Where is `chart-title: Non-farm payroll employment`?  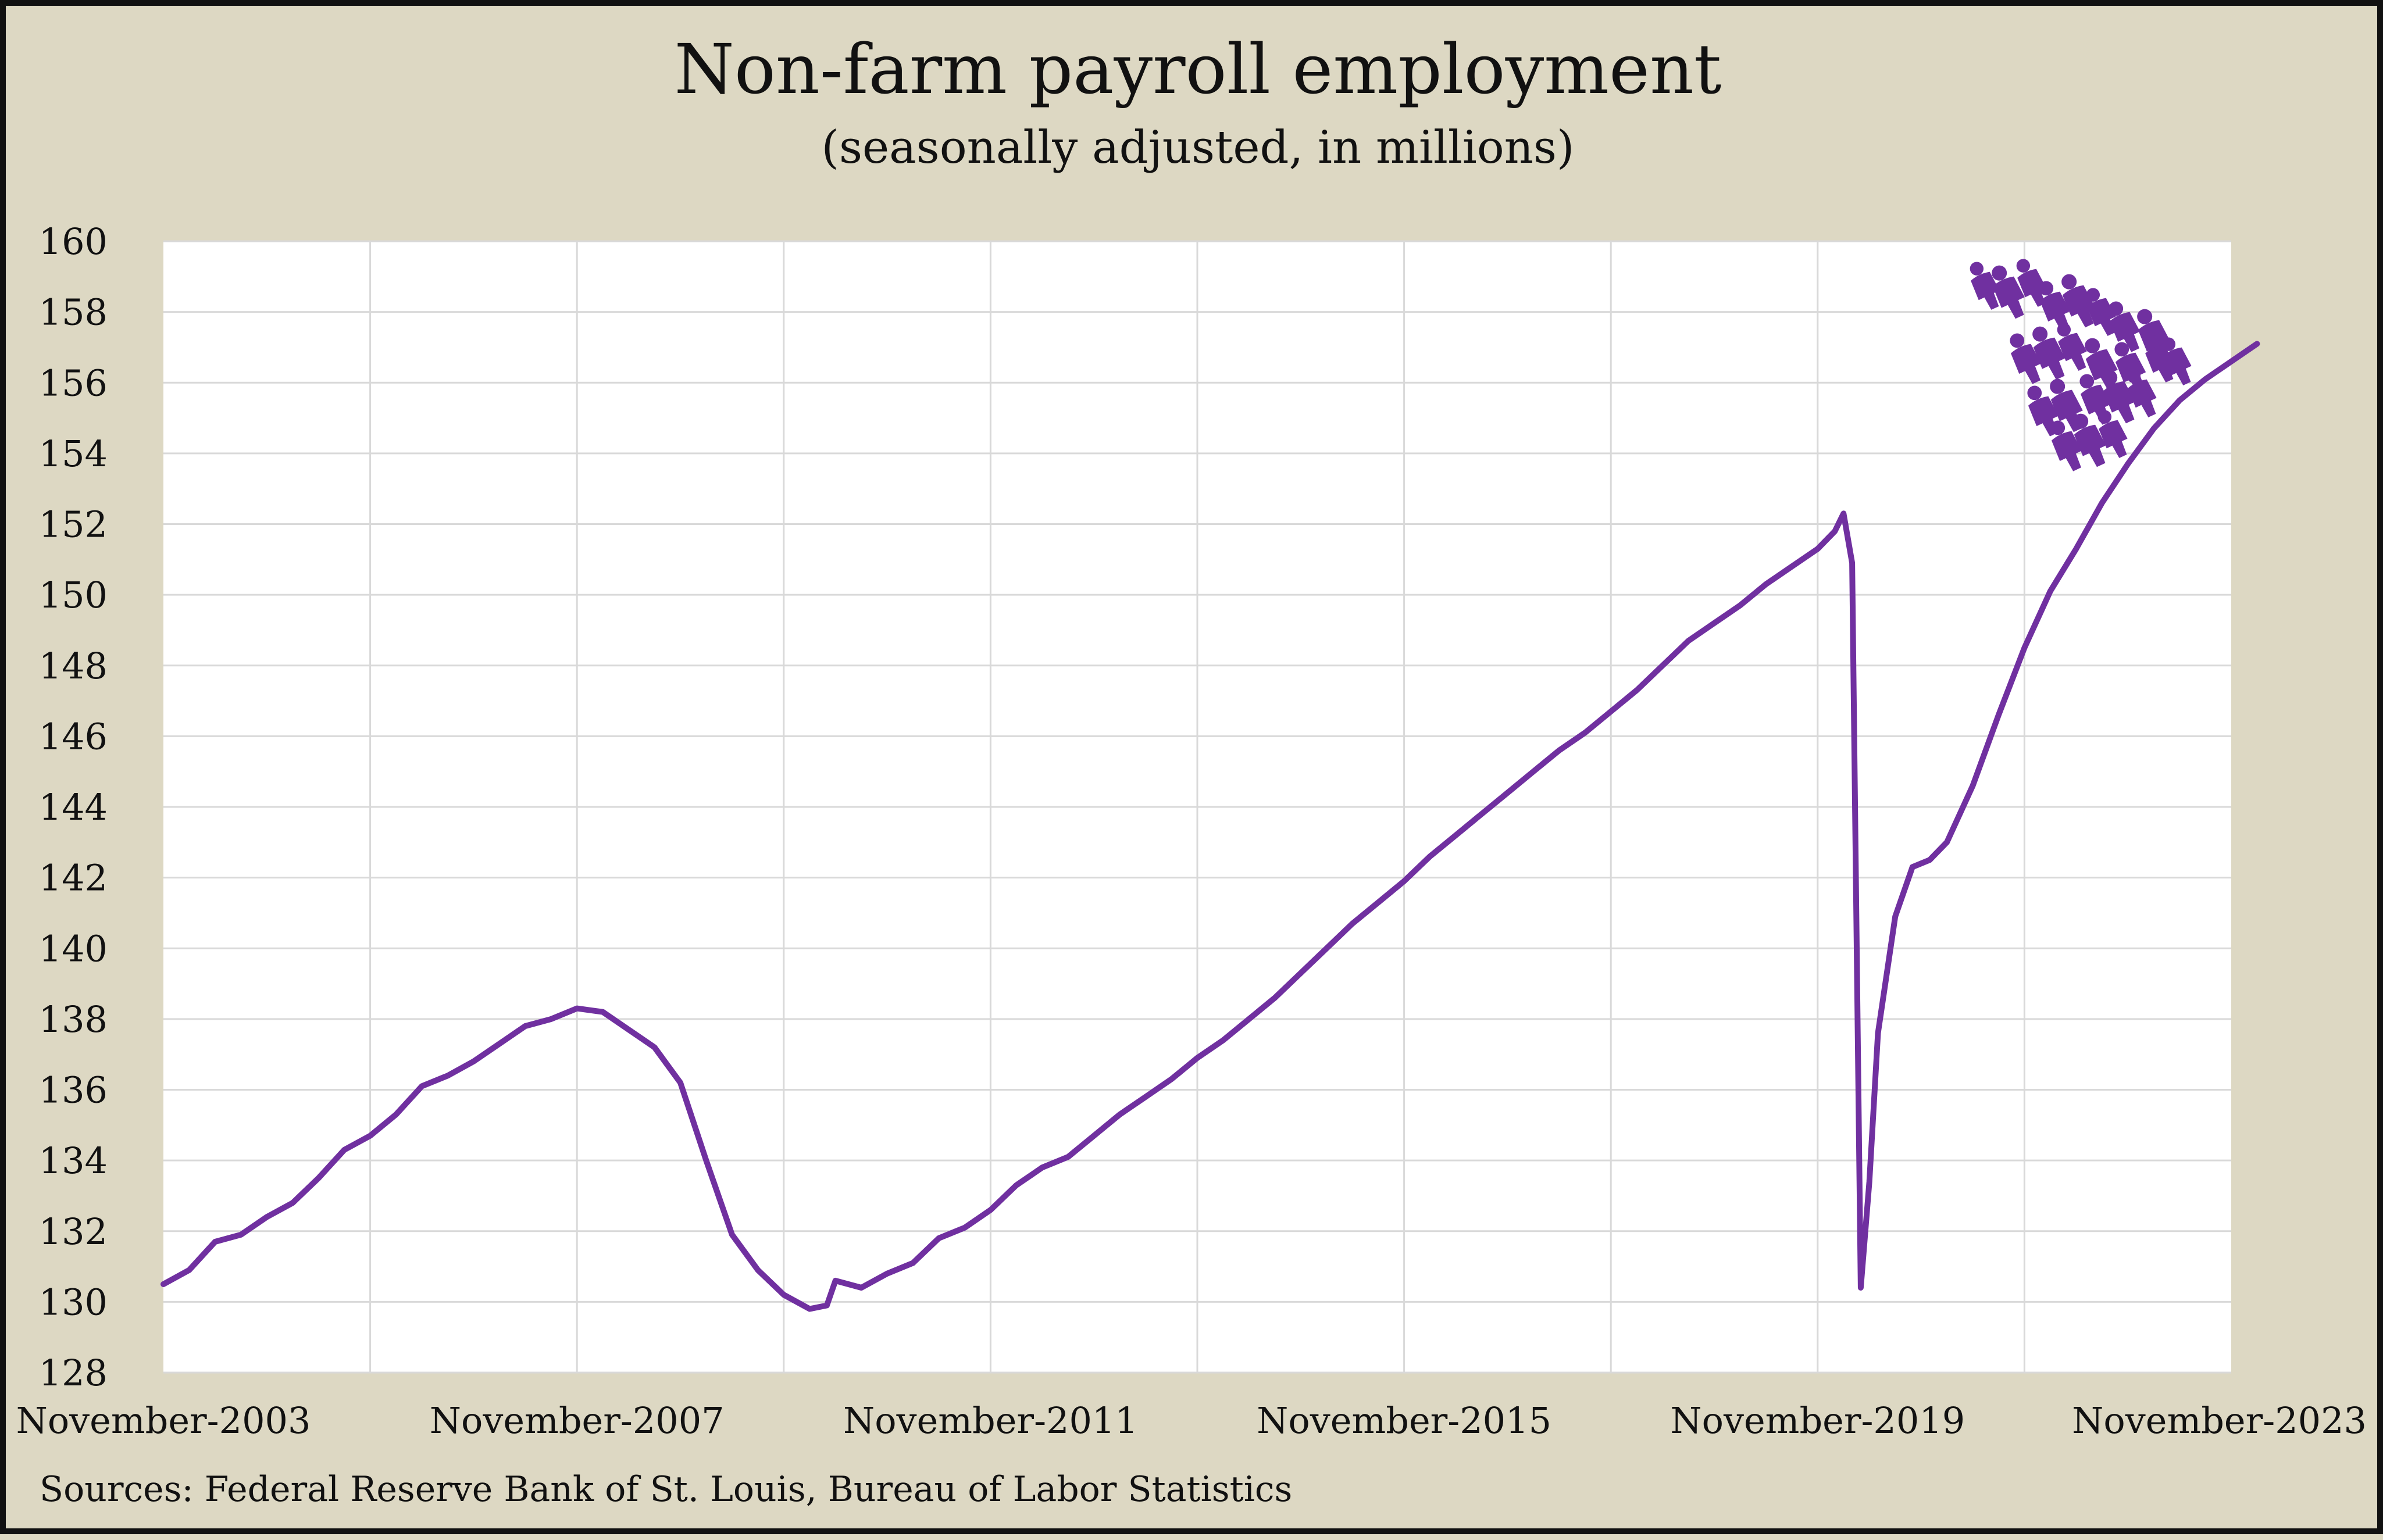 chart-title: Non-farm payroll employment is located at coordinates (1198, 69).